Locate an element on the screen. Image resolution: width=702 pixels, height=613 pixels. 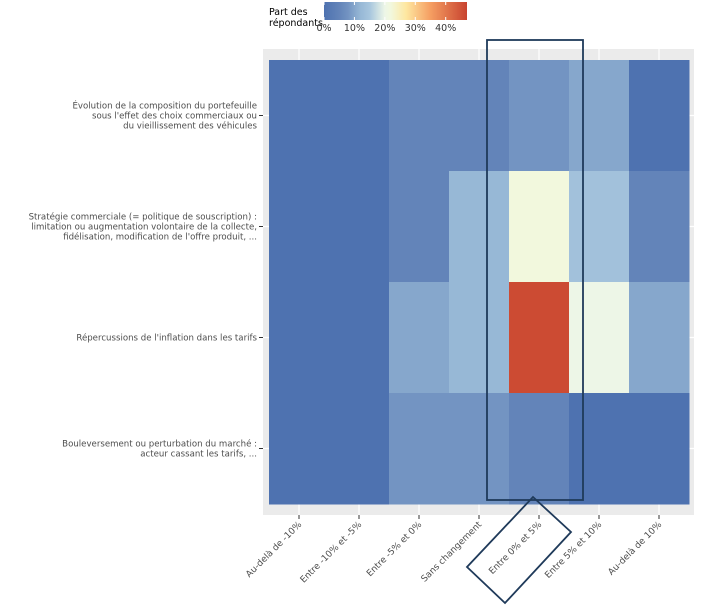
legend: Part des répondants 0% 10% 20% 30% 40% is located at coordinates (368, 18).